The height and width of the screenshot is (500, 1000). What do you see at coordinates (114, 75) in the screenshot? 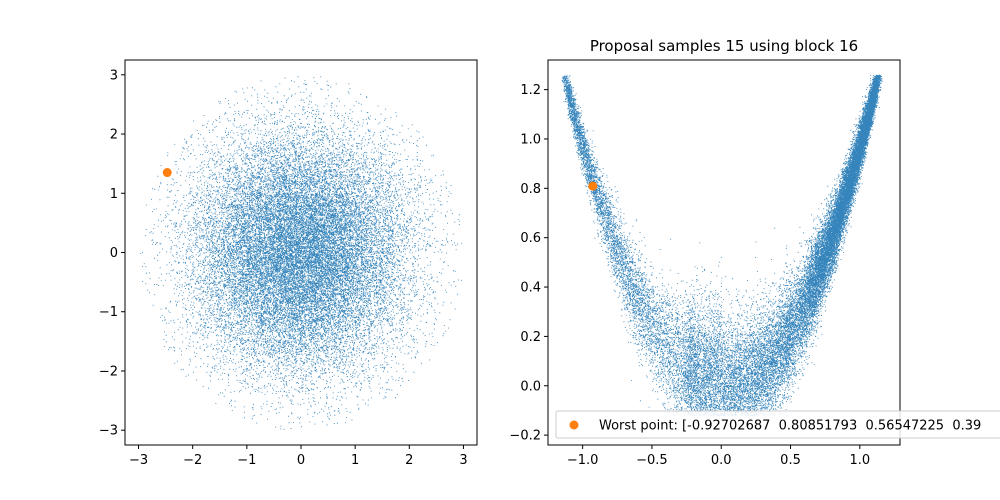
I see `y-tick-label: 3` at bounding box center [114, 75].